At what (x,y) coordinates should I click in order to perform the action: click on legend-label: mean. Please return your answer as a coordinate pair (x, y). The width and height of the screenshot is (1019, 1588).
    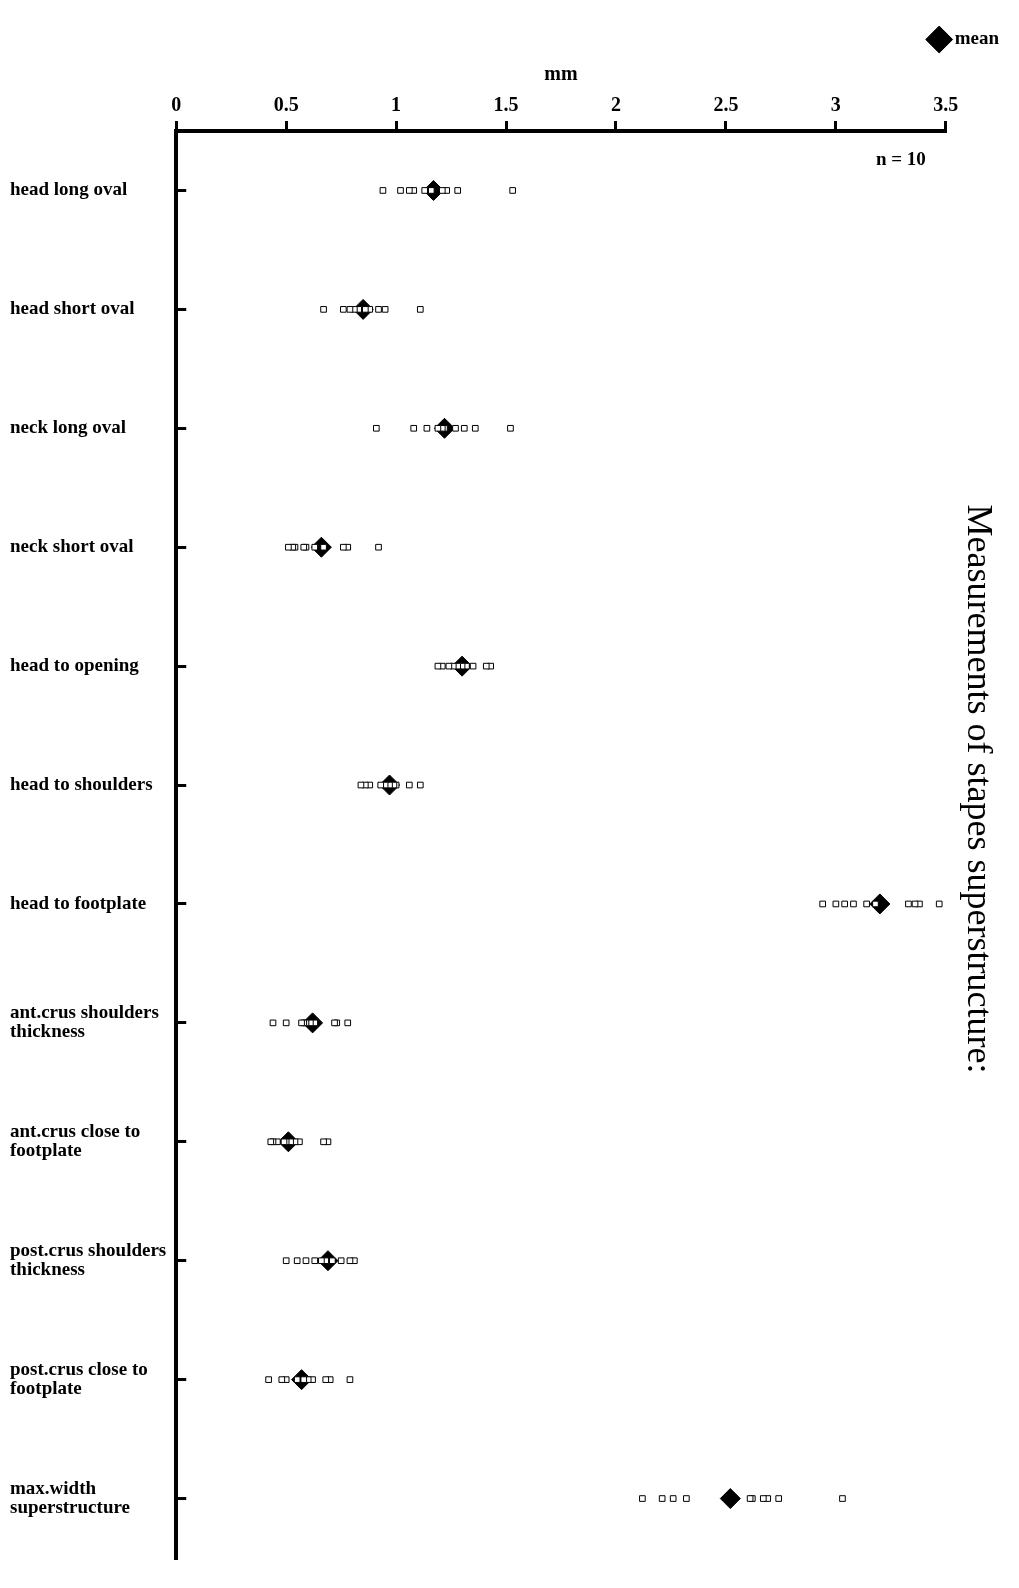
    Looking at the image, I should click on (977, 38).